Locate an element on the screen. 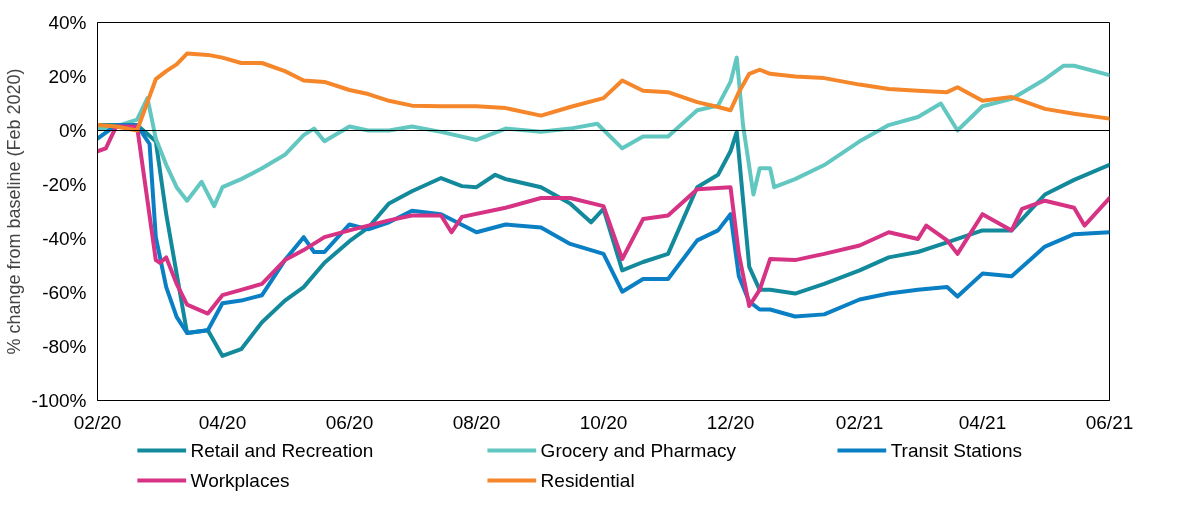 The image size is (1179, 511). y-tick-label: -40% is located at coordinates (64, 238).